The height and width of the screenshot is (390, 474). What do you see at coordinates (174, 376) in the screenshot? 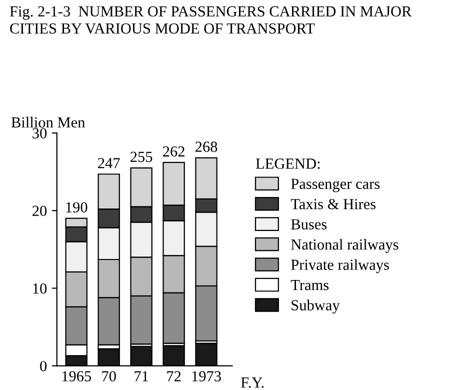
I see `x-tick-label: 72` at bounding box center [174, 376].